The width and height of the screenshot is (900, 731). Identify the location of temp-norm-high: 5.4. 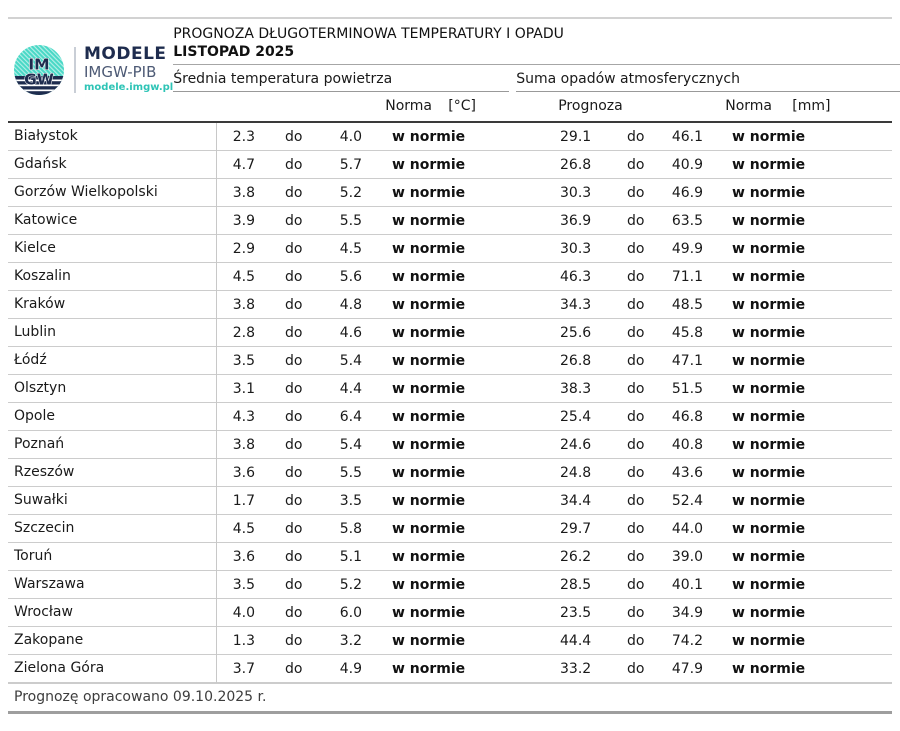
(350, 445).